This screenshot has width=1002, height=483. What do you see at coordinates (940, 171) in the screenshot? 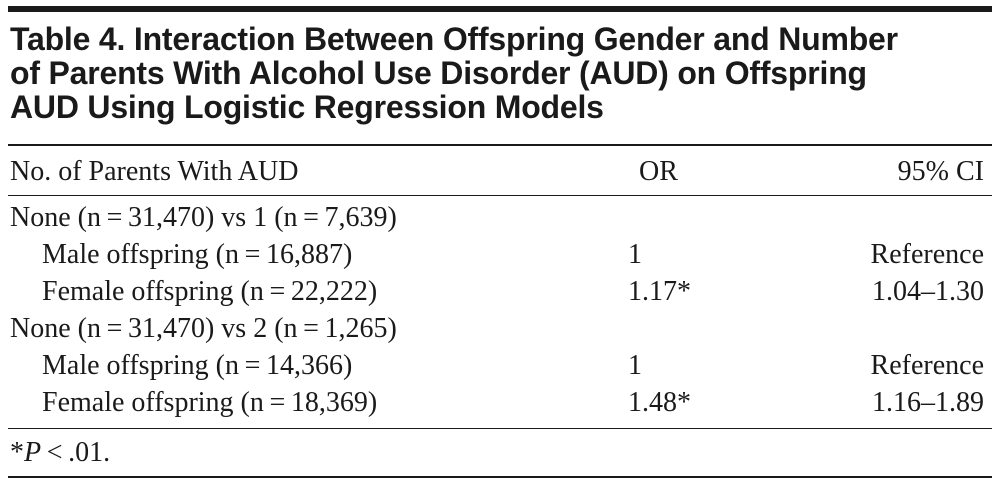
I see `header-ci: 95% CI` at bounding box center [940, 171].